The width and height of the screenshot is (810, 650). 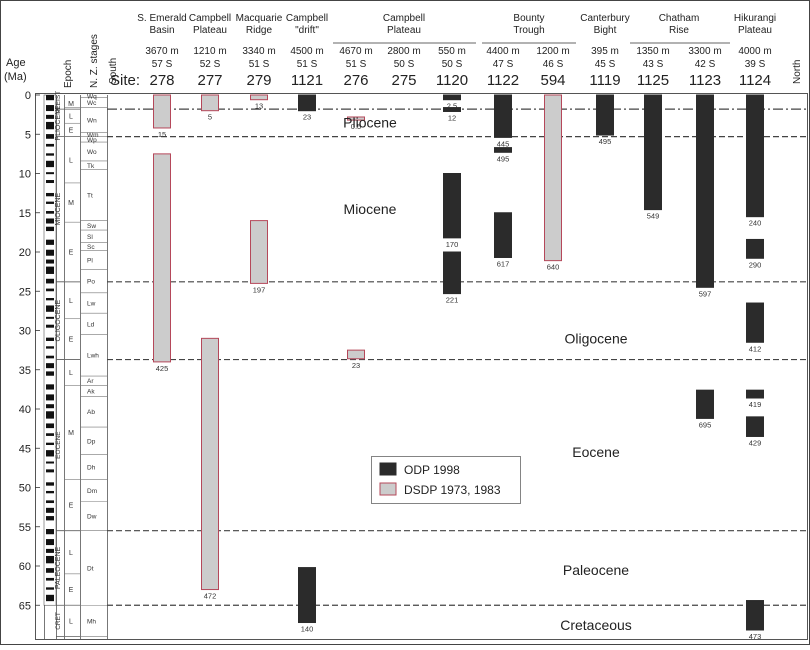 What do you see at coordinates (25, 175) in the screenshot?
I see `age-tick-label: 10` at bounding box center [25, 175].